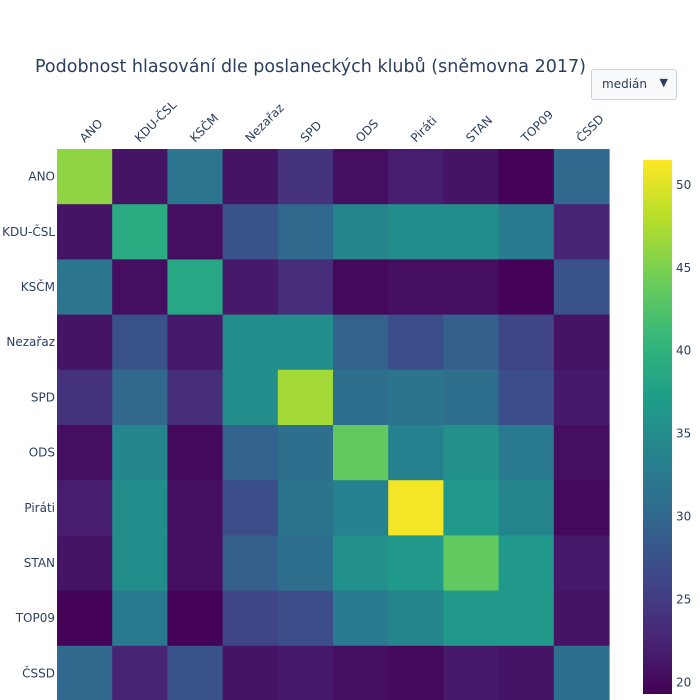 The image size is (700, 700). Describe the element at coordinates (657, 427) in the screenshot. I see `colorbar` at that location.